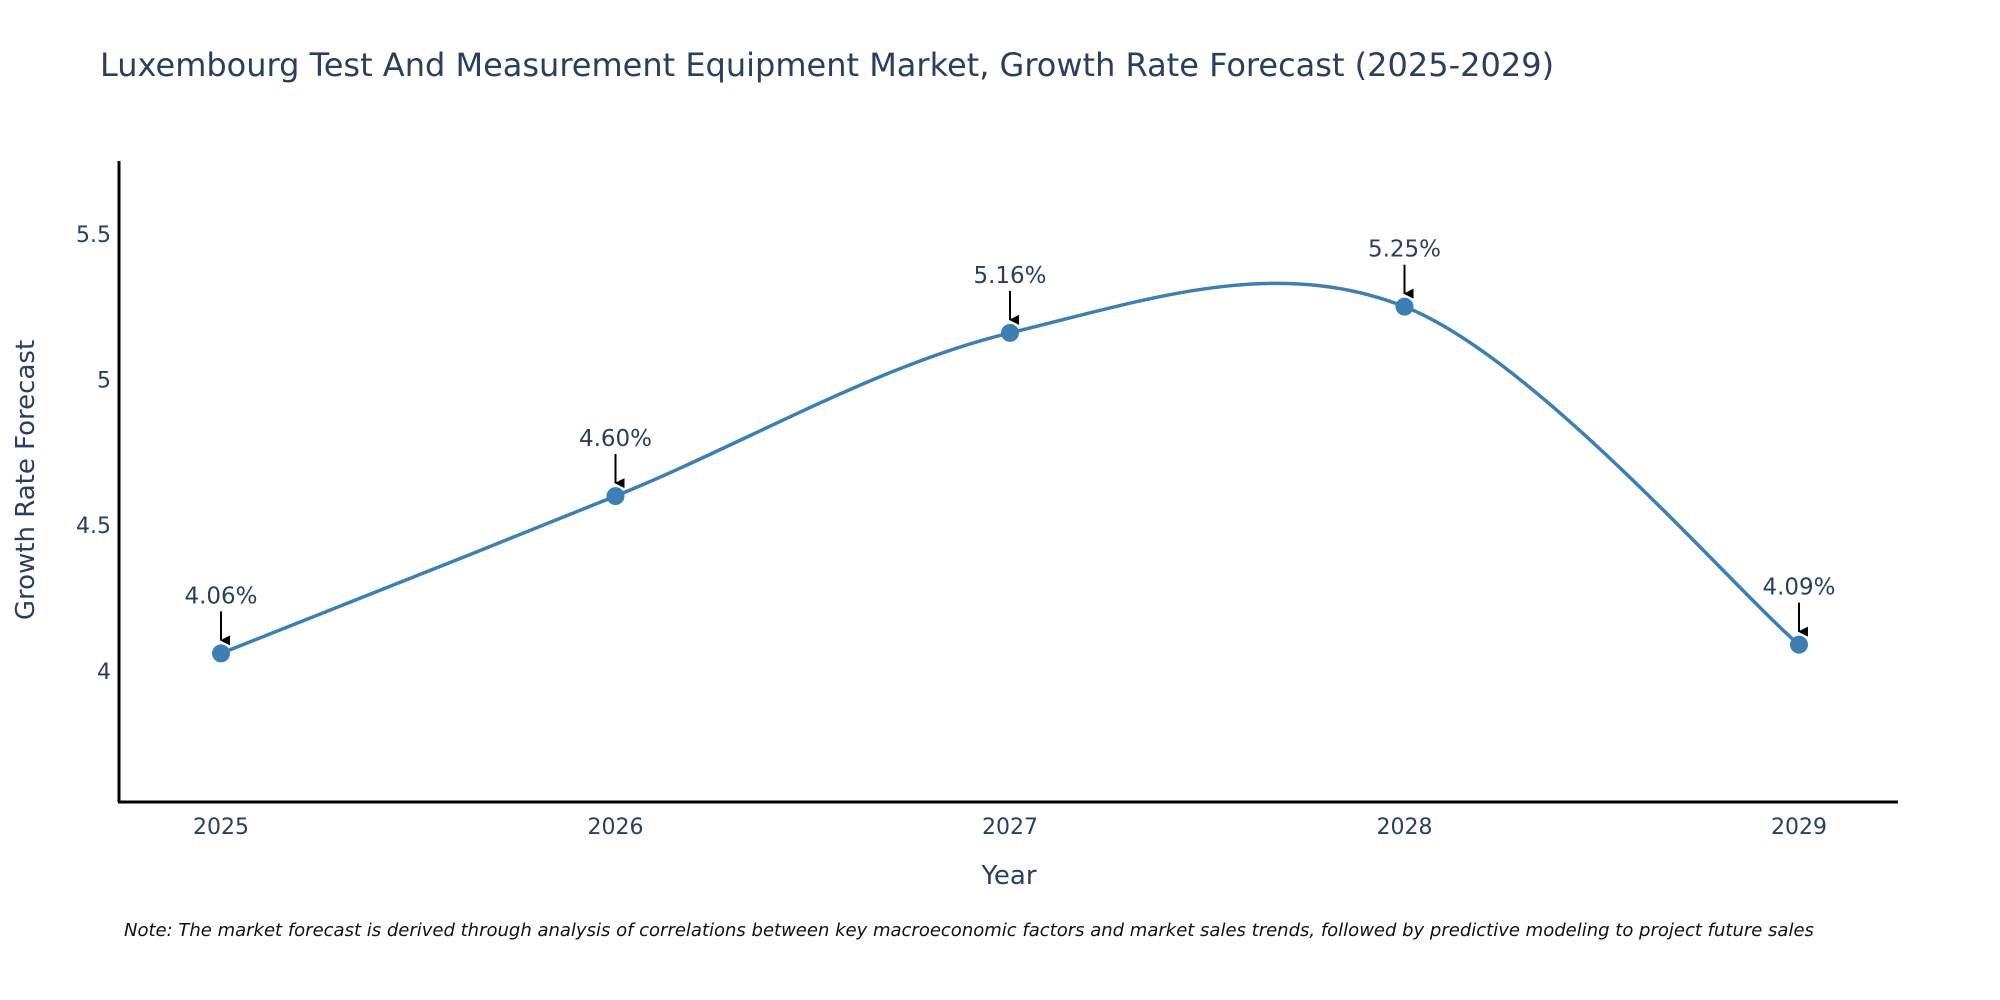 The image size is (2000, 1000). What do you see at coordinates (93, 454) in the screenshot?
I see `y-axis-ticks: 4 4.5 5 5.5` at bounding box center [93, 454].